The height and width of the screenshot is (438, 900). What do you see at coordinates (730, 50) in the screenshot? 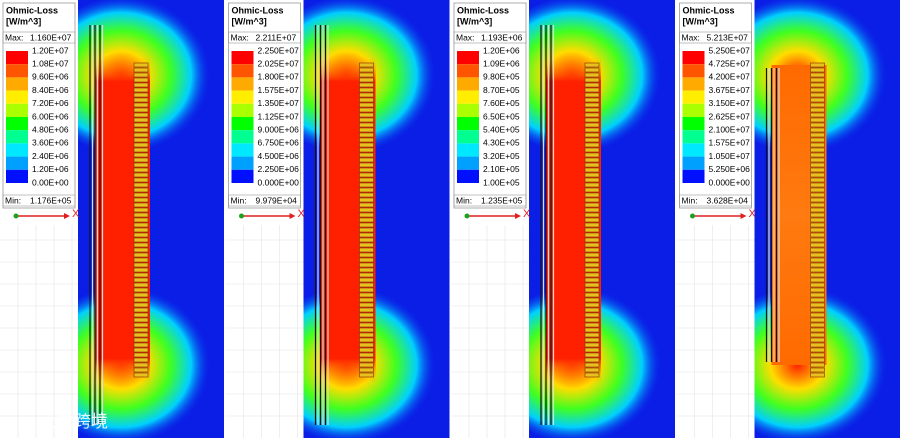
I see `legend-tick-label: 5.250E+07` at bounding box center [730, 50].